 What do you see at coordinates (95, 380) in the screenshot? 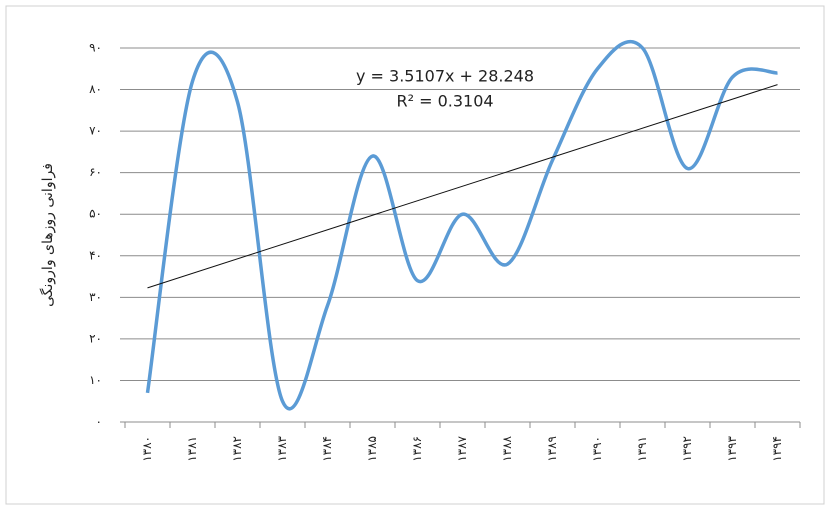
I see `y-tick-label: ۱۰` at bounding box center [95, 380].